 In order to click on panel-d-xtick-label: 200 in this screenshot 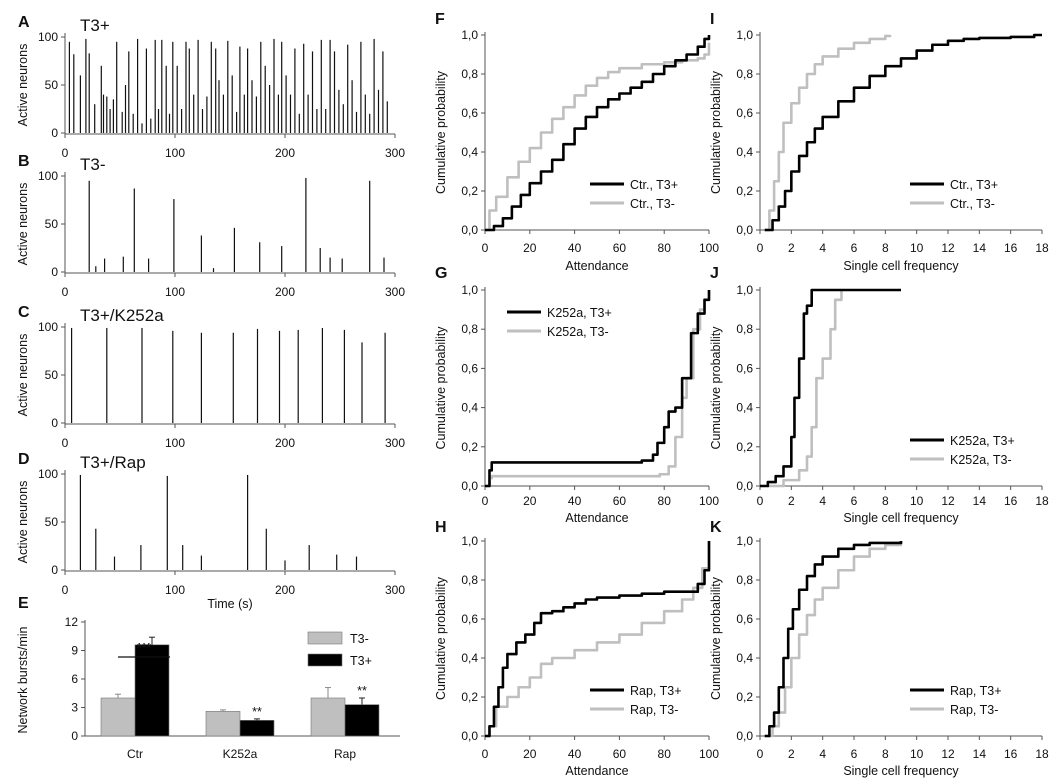, I will do `click(285, 590)`.